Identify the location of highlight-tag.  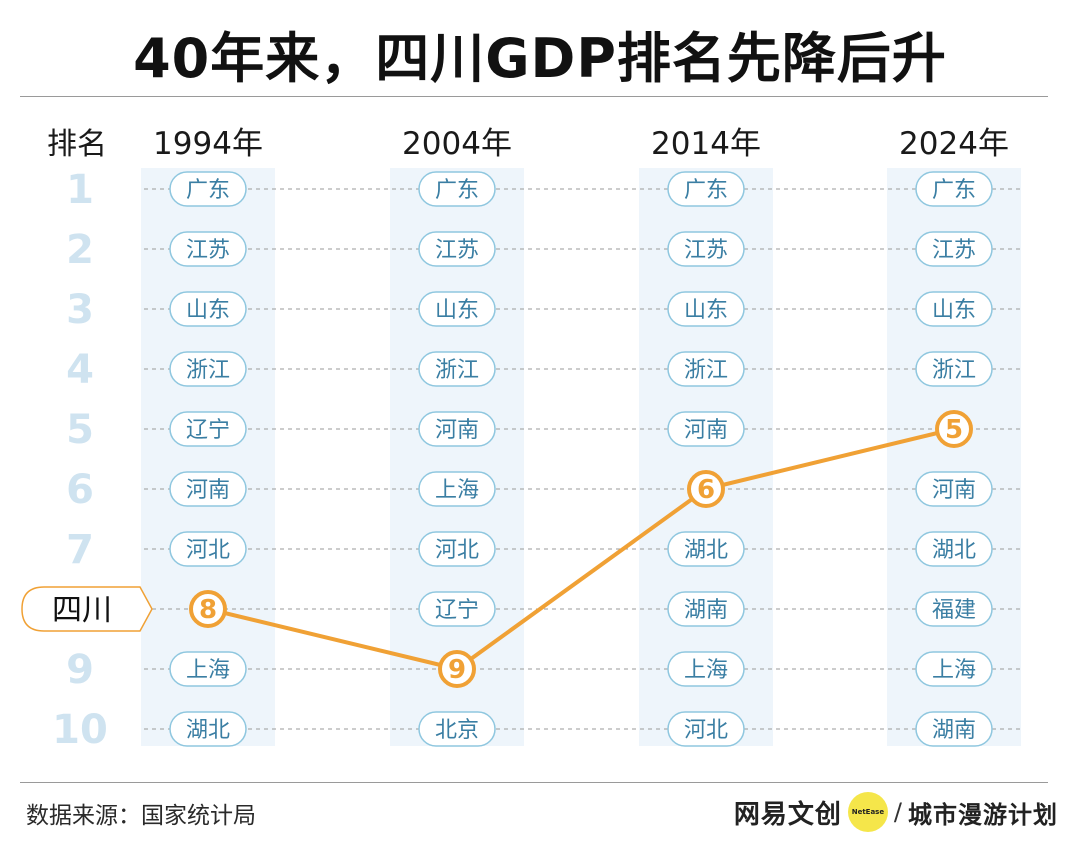
(87, 609).